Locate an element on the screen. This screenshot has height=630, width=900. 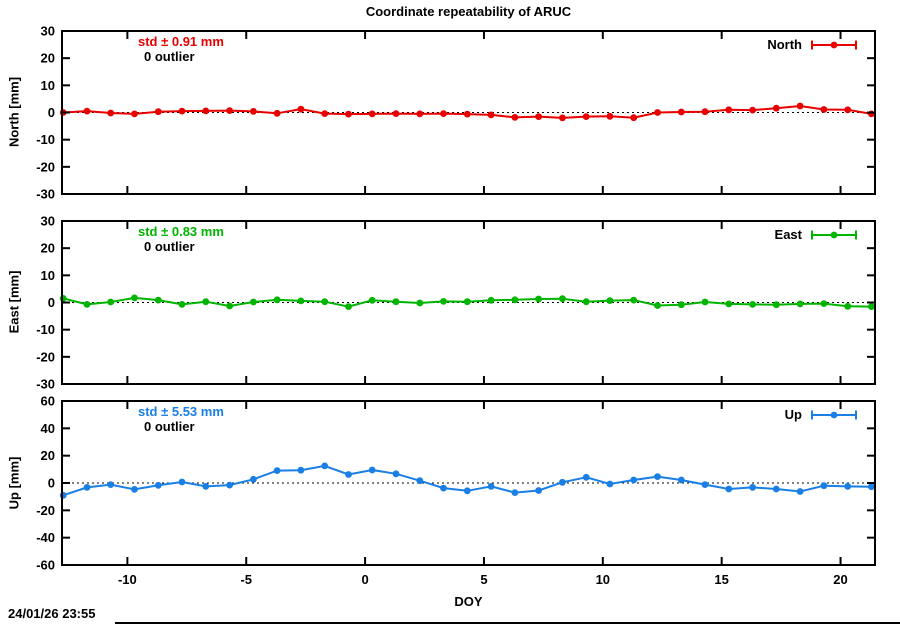
east-axis-title: East [mm] is located at coordinates (14, 302).